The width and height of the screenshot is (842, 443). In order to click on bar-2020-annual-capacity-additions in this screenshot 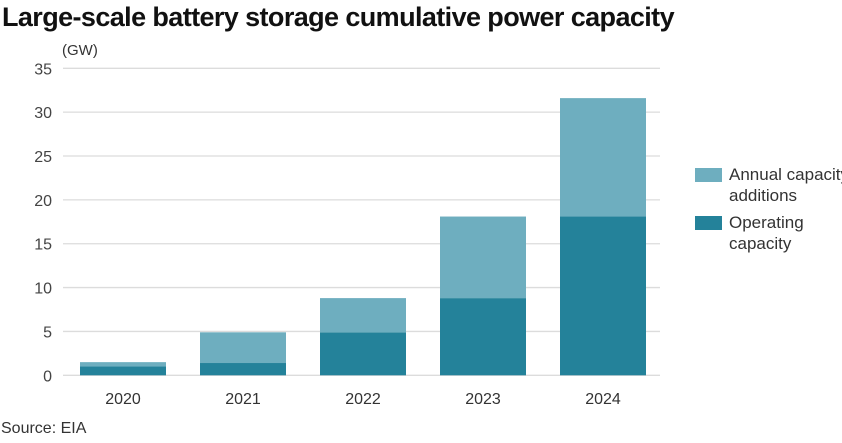, I will do `click(123, 364)`.